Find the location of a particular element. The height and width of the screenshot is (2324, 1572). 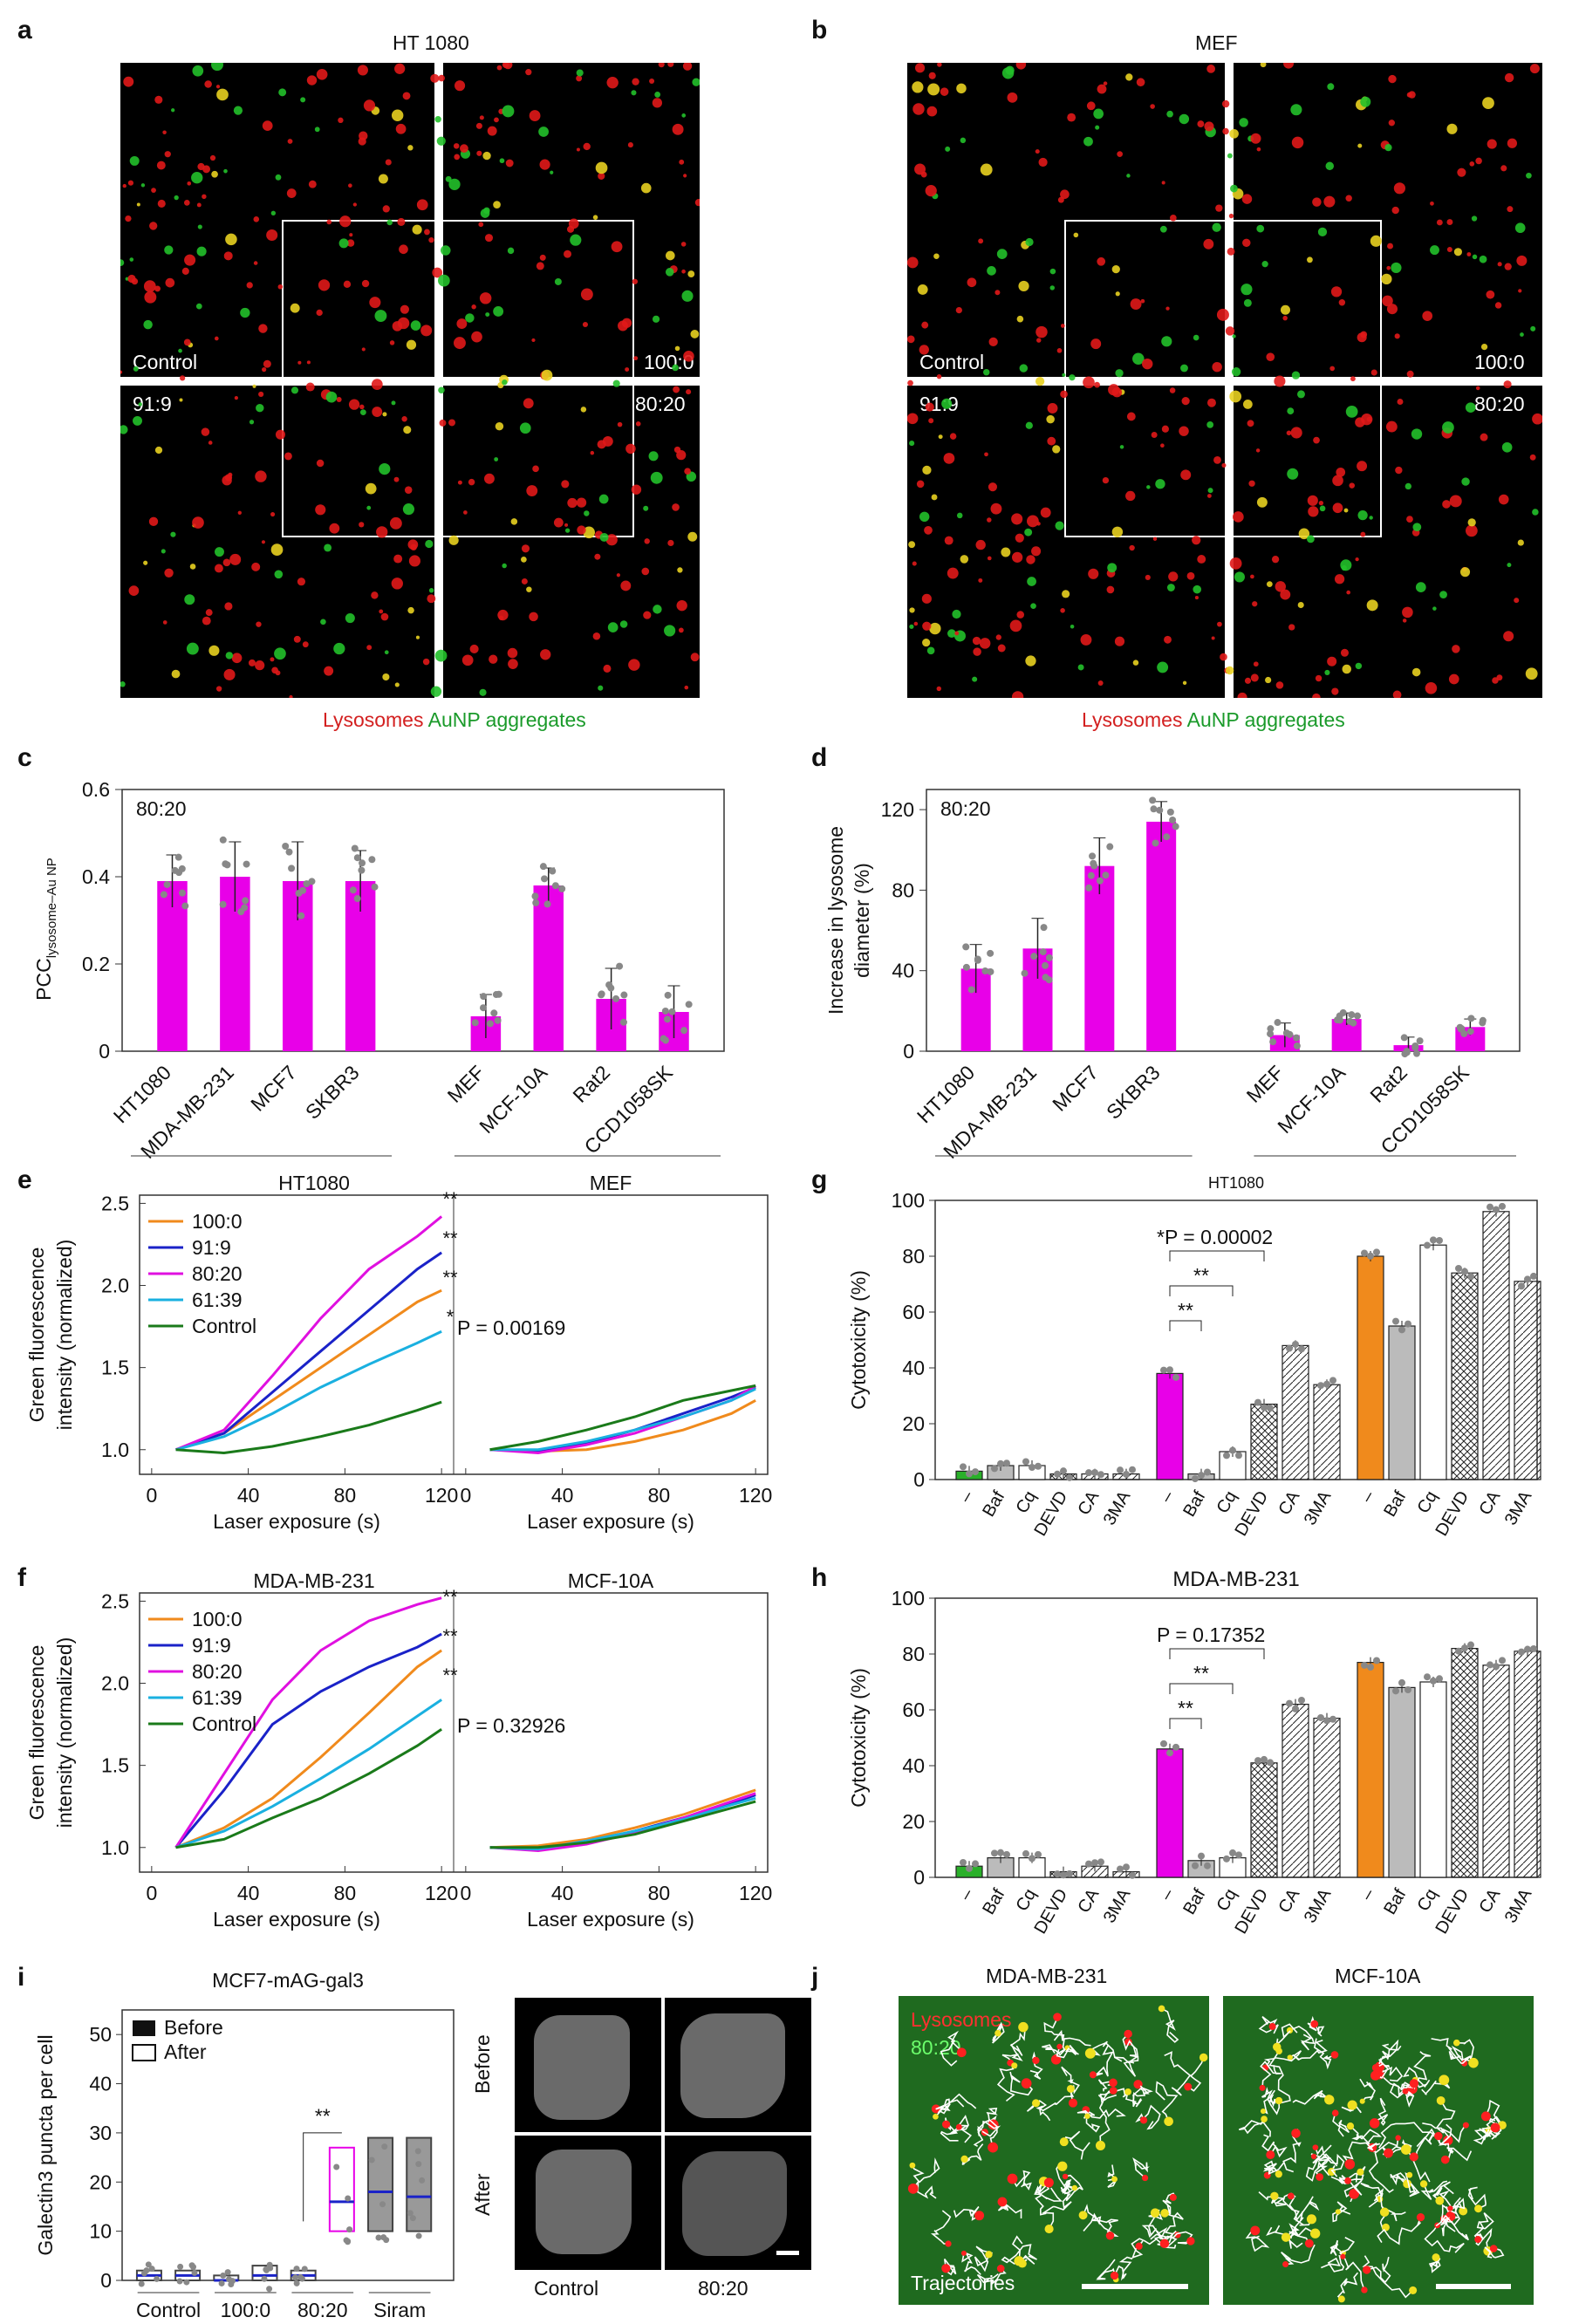

category-label: Rat2 is located at coordinates (1388, 1084).